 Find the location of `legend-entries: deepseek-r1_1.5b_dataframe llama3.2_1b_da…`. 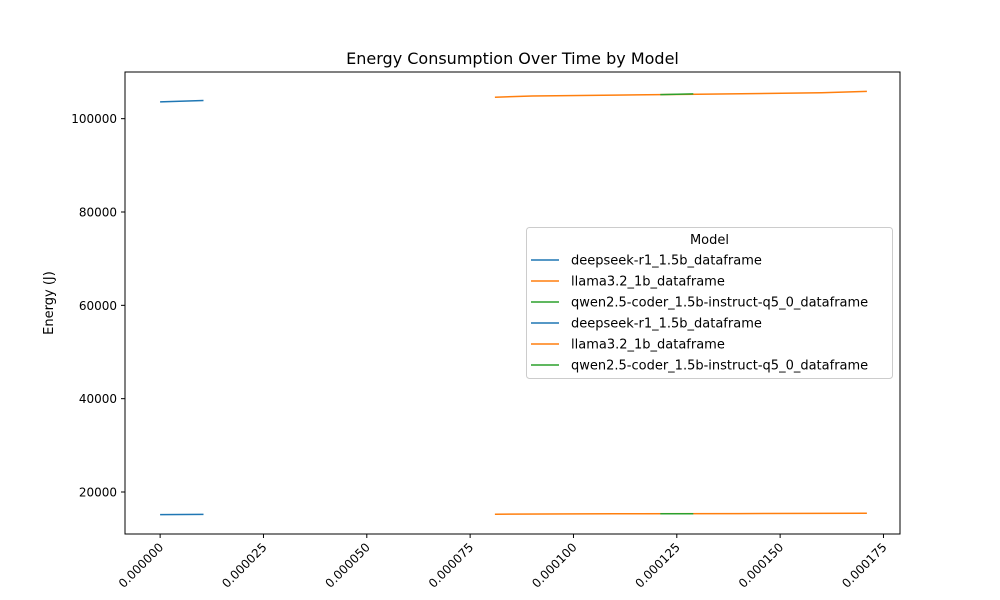

legend-entries: deepseek-r1_1.5b_dataframe llama3.2_1b_da… is located at coordinates (699, 314).